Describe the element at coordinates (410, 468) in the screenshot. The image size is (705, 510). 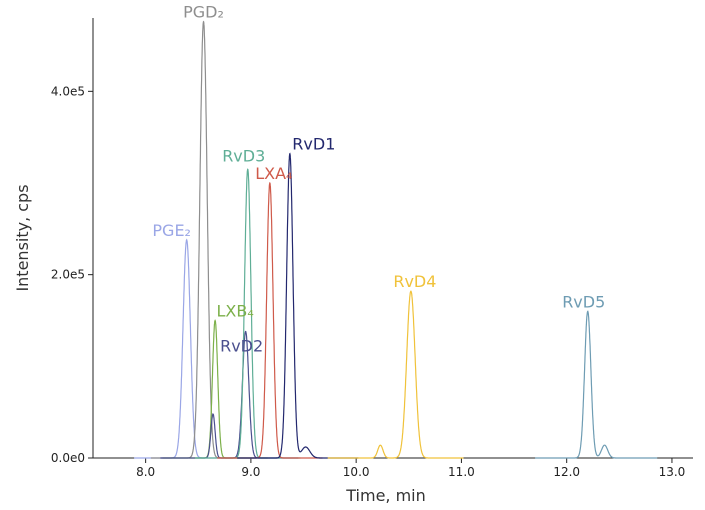
I see `x-ticks: 8.0 9.0 10.0 11.0 12.0 13.0` at that location.